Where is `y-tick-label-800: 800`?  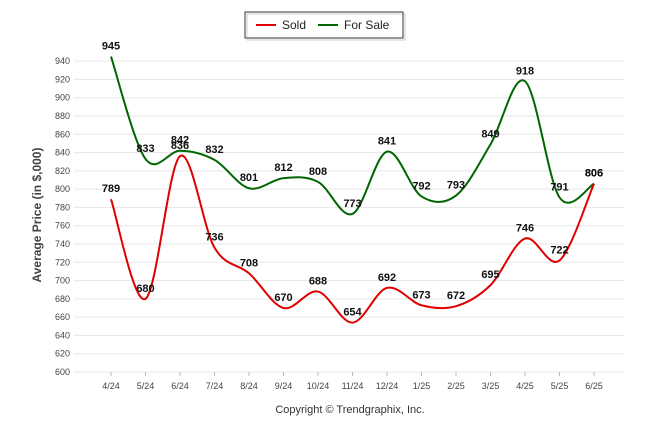 y-tick-label-800: 800 is located at coordinates (62, 189).